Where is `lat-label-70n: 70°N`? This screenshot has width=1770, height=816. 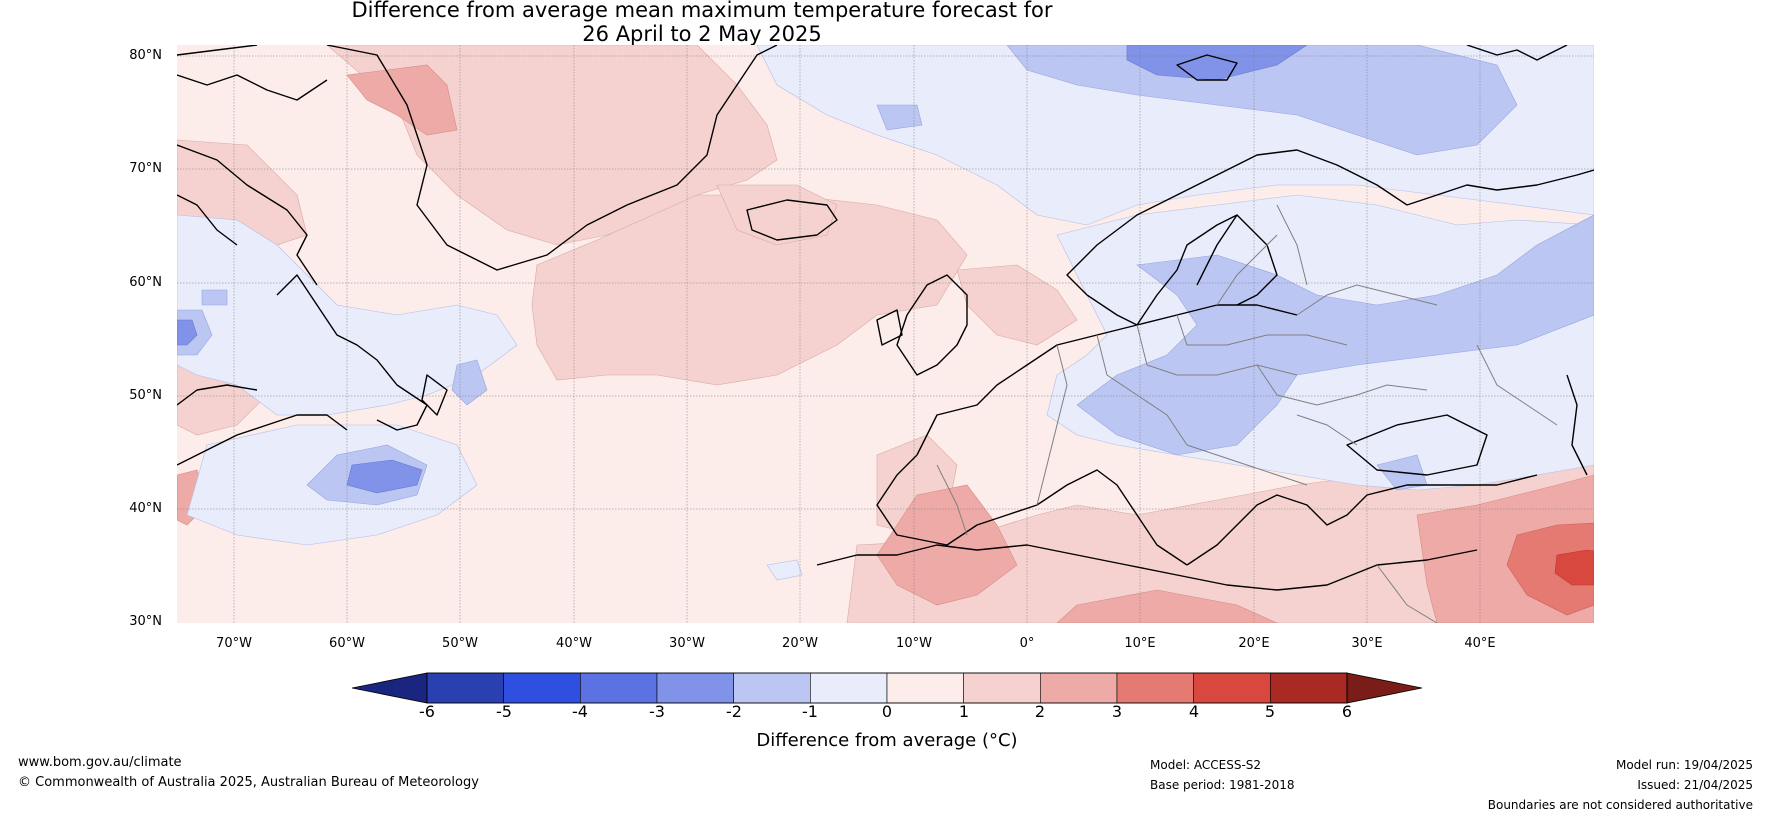
lat-label-70n: 70°N is located at coordinates (145, 168).